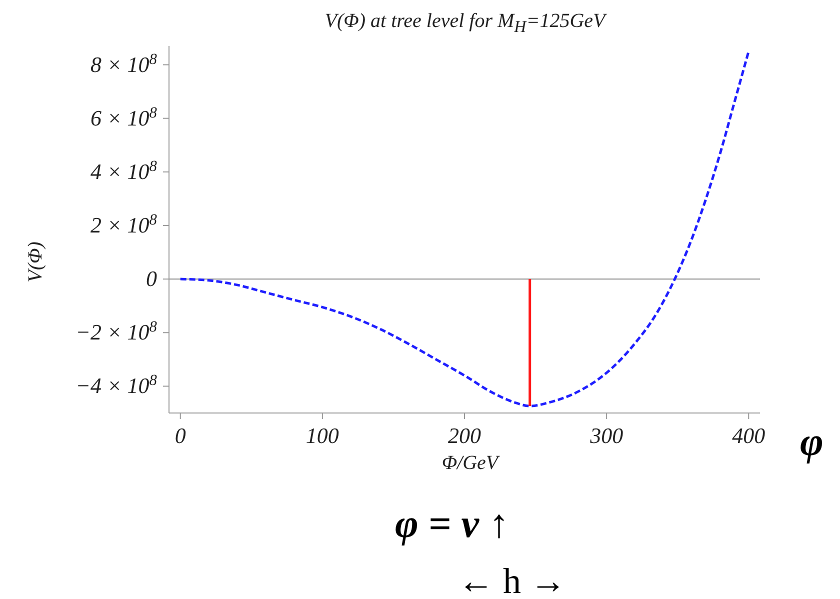 This screenshot has width=840, height=599. I want to click on y-tick-label: 8 × 10$^{8}$, so click(124, 63).